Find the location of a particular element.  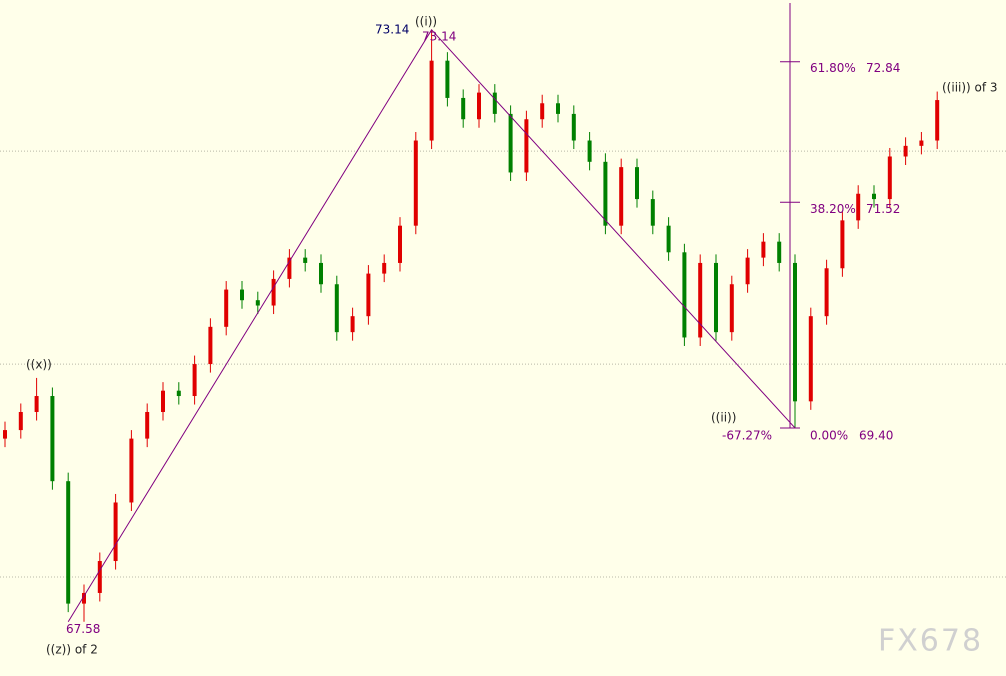

fib-value: 71.52 is located at coordinates (883, 209).